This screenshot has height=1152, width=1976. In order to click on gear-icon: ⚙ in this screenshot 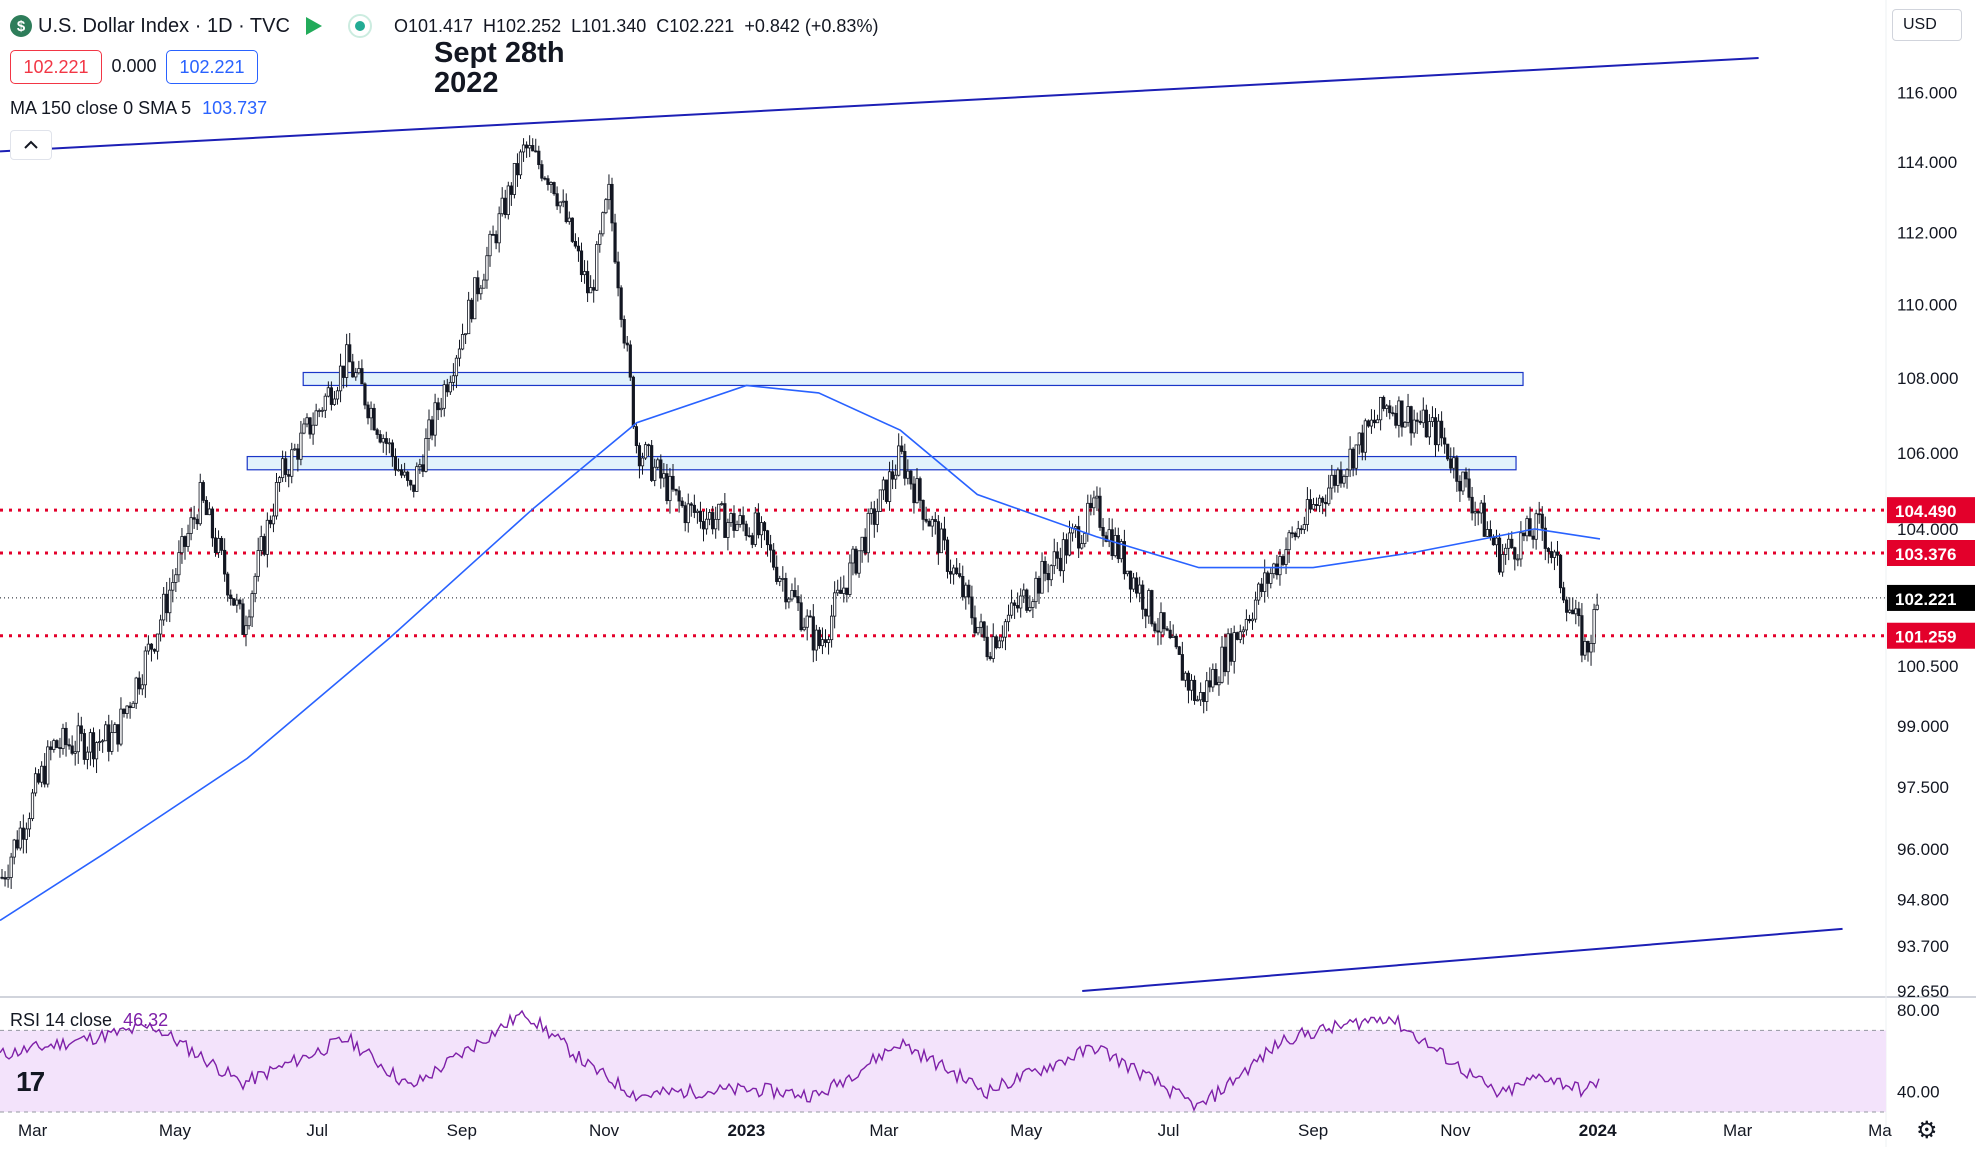, I will do `click(1927, 1130)`.